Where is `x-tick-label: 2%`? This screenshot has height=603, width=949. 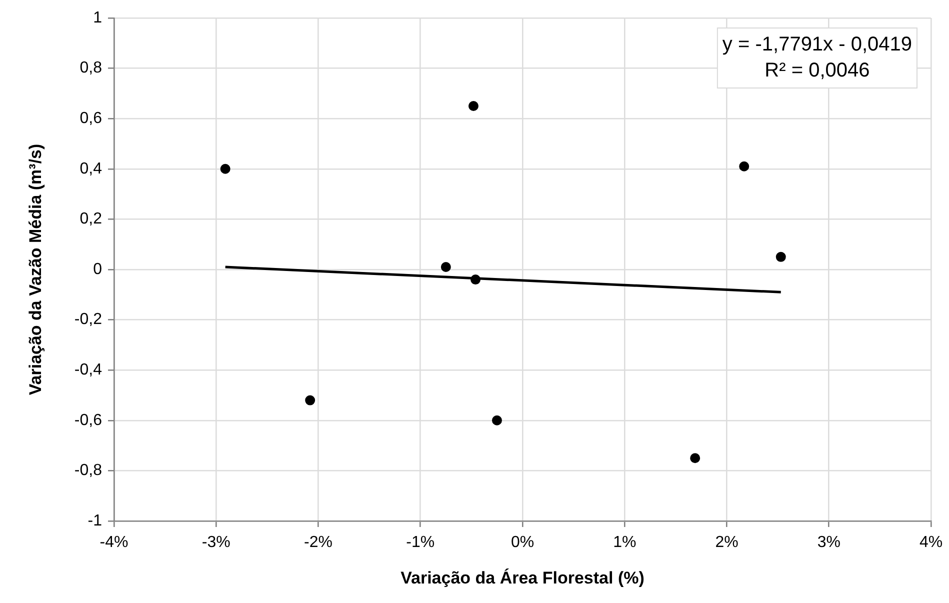
x-tick-label: 2% is located at coordinates (726, 543).